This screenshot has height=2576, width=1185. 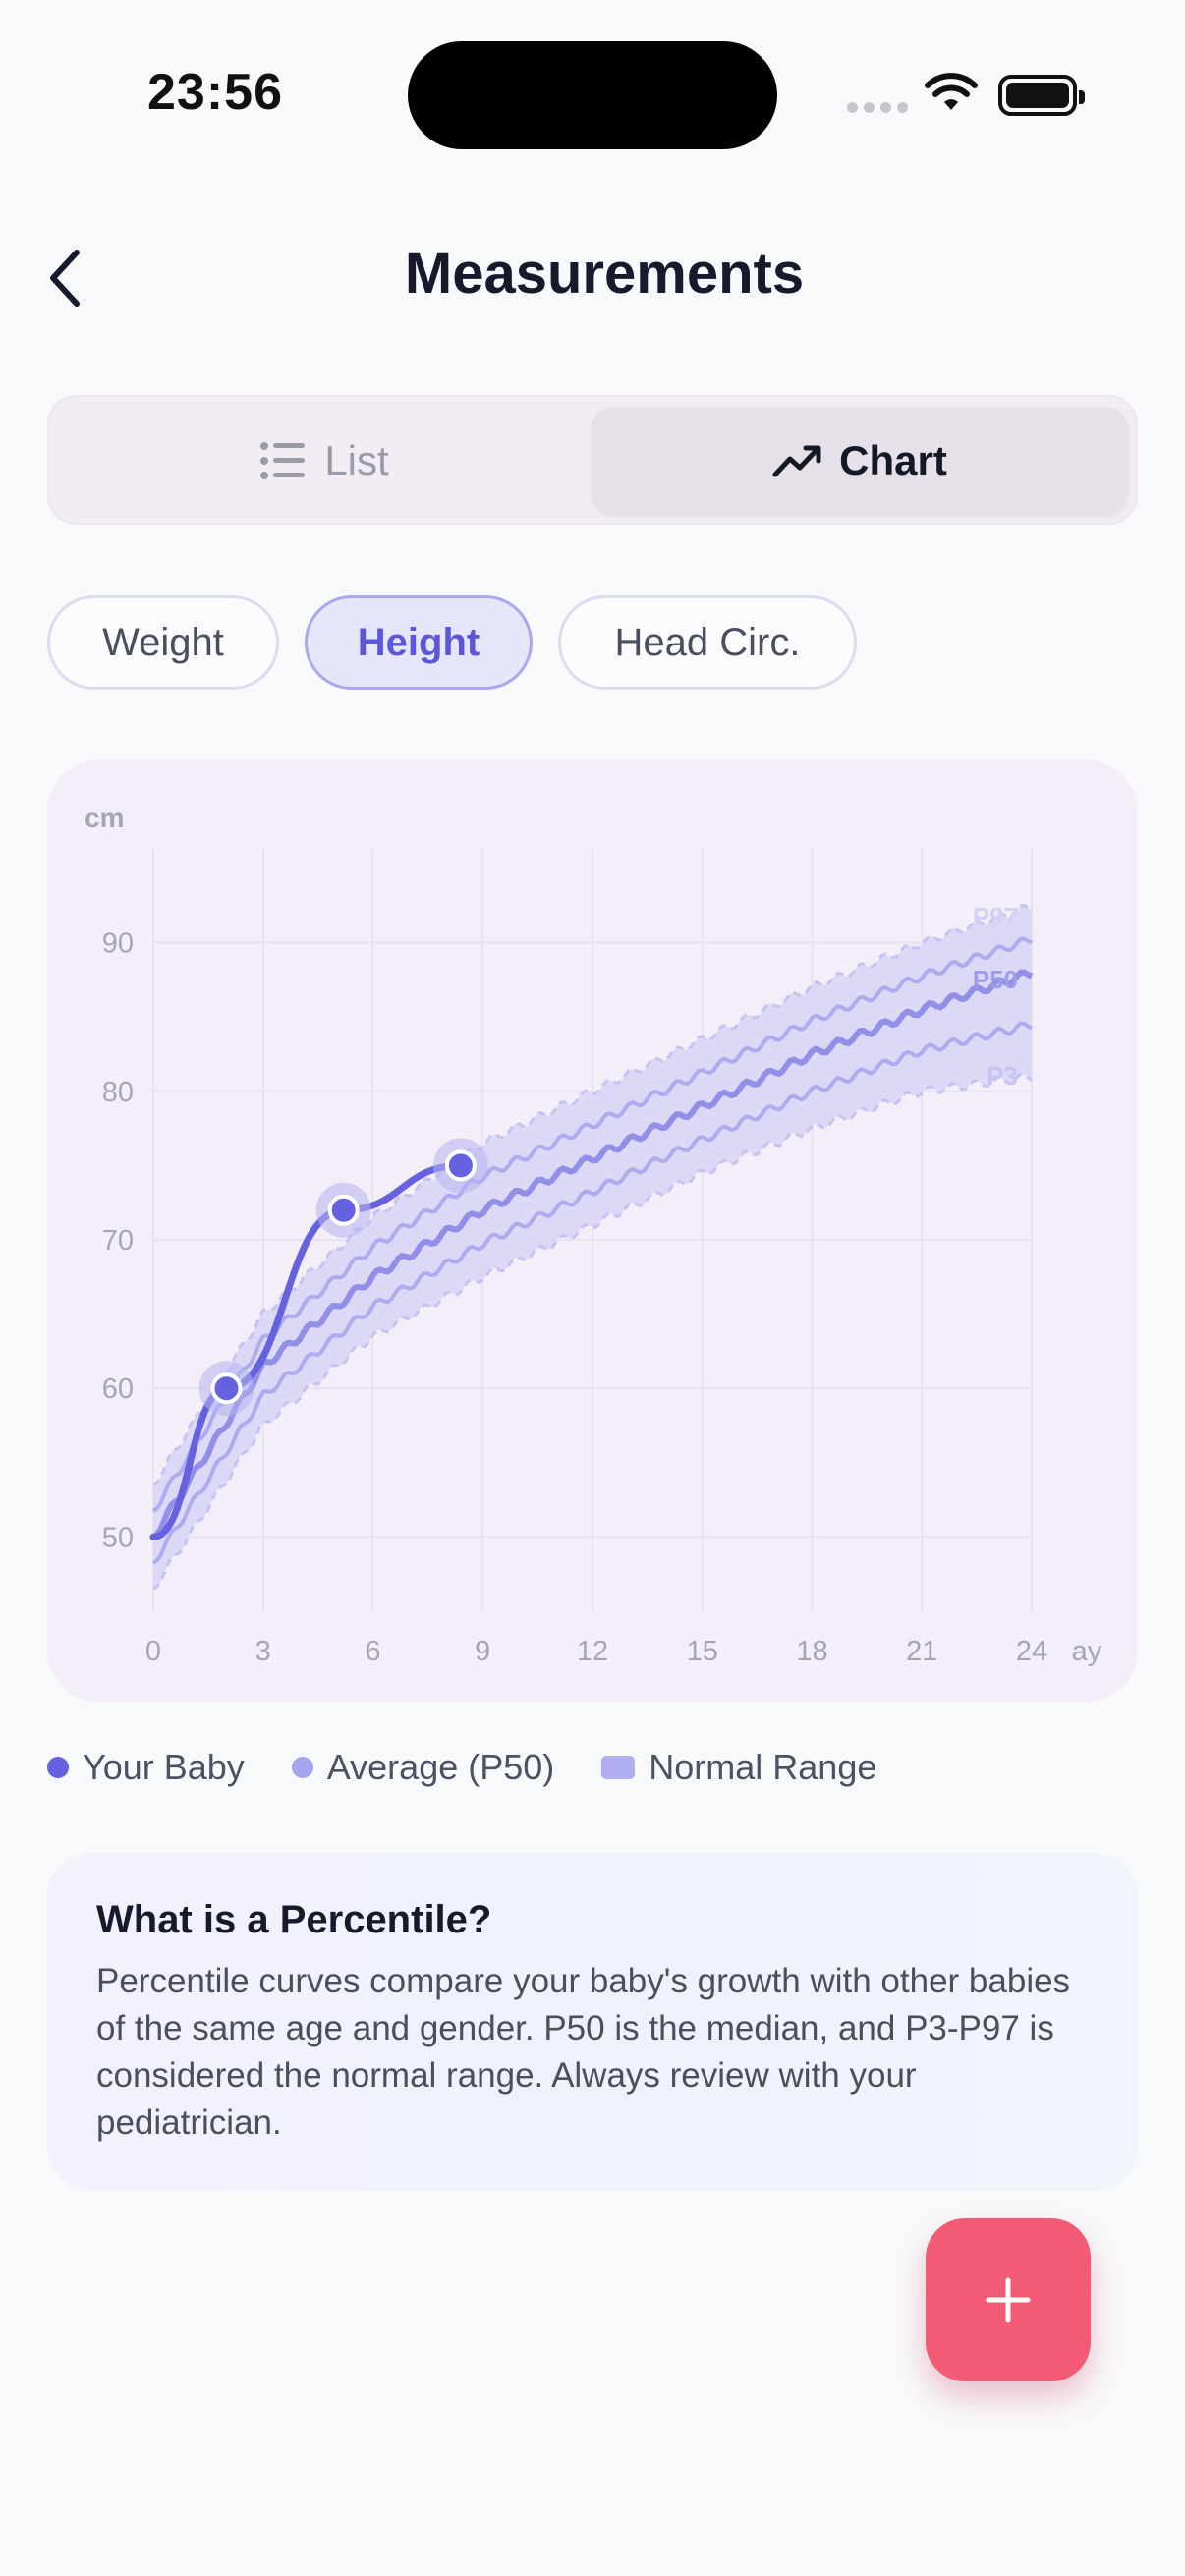 I want to click on chart-legend: Your Baby Average (P50) Normal Range, so click(x=462, y=1767).